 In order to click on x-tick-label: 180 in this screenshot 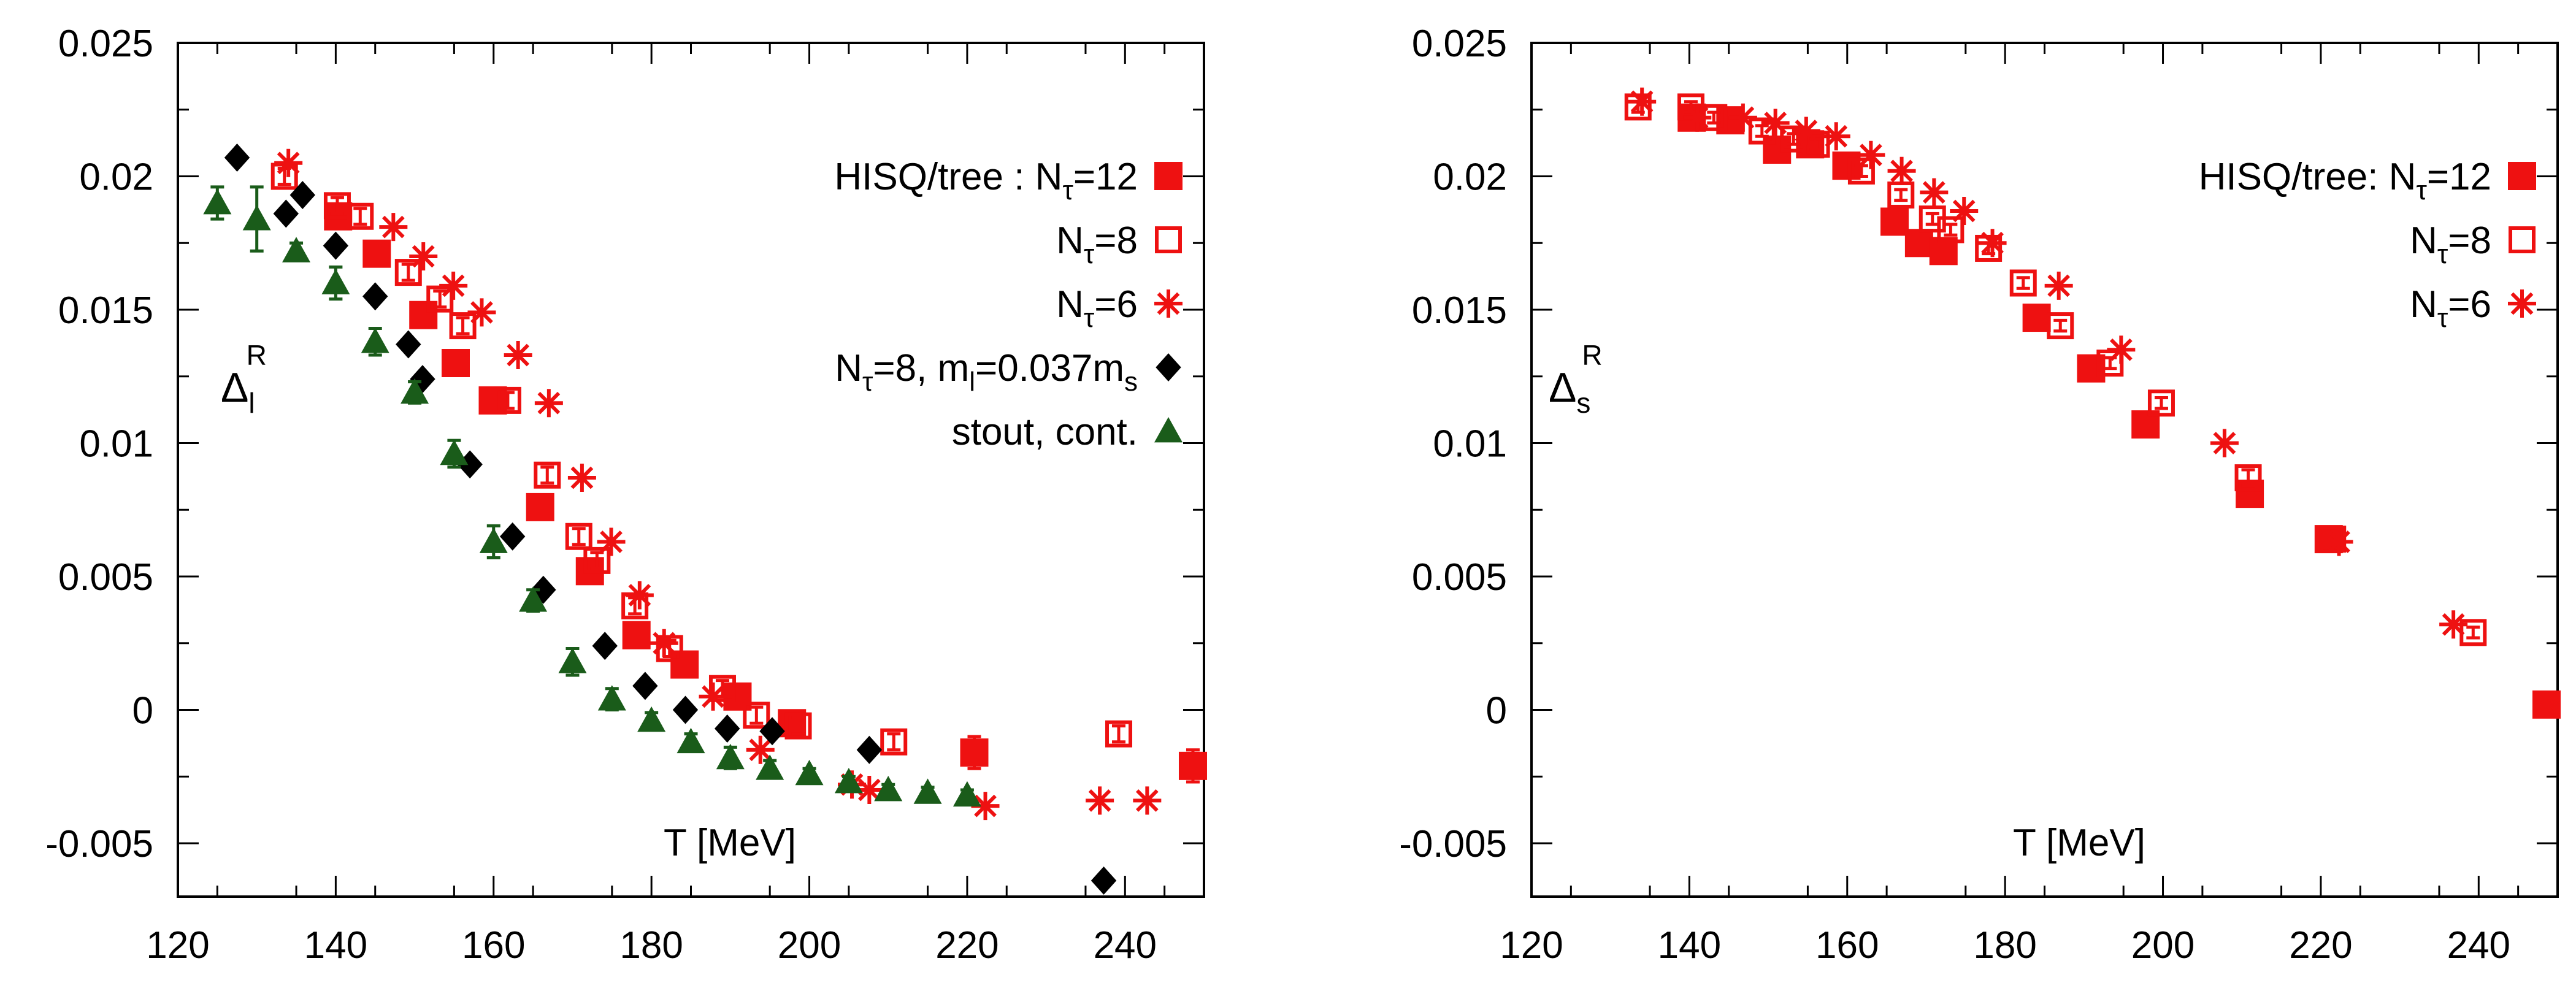, I will do `click(651, 945)`.